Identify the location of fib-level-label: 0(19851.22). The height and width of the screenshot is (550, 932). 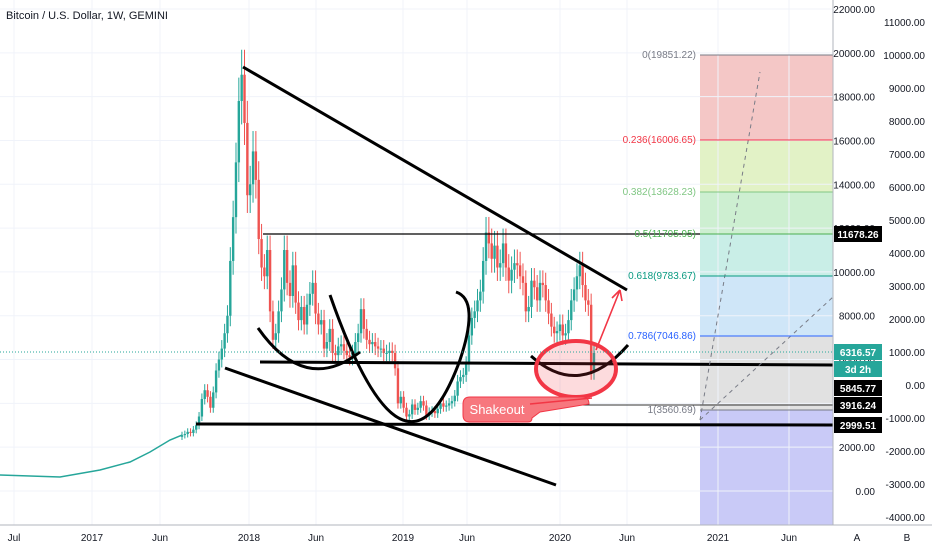
(669, 55).